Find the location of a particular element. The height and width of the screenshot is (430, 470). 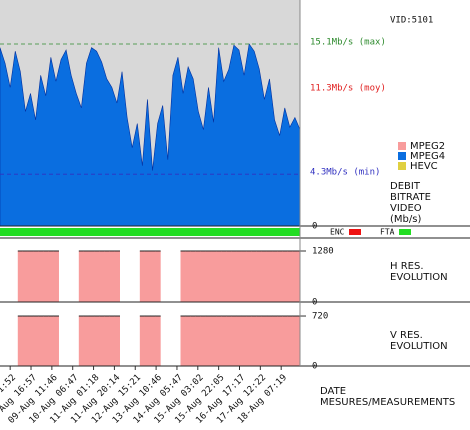

chart-title: H RES. EVOLUTION is located at coordinates (419, 272).